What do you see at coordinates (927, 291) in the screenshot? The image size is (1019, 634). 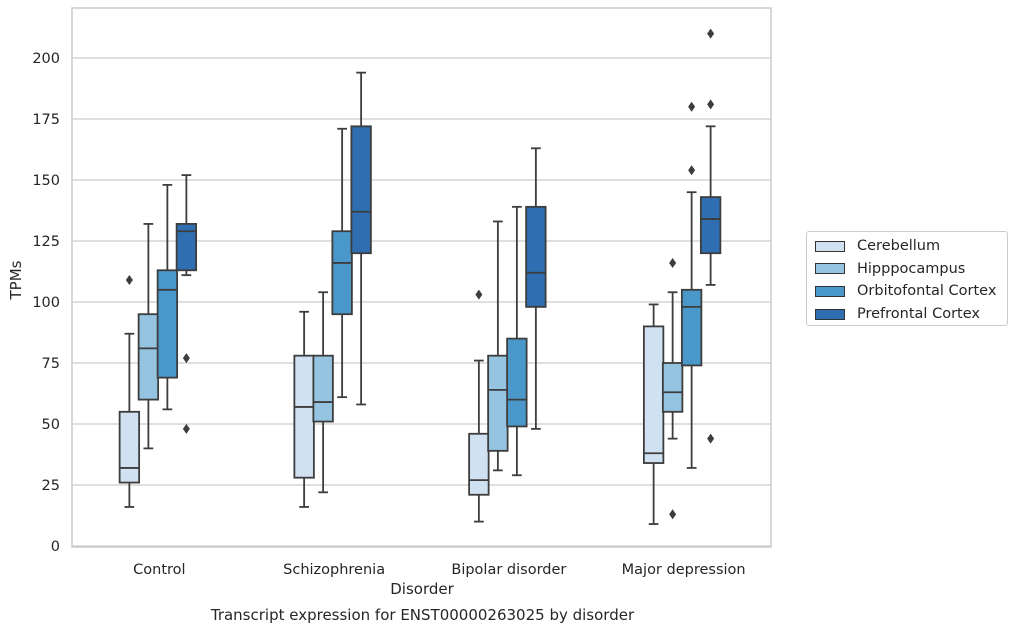 I see `legend-label: Orbitofontal Cortex` at bounding box center [927, 291].